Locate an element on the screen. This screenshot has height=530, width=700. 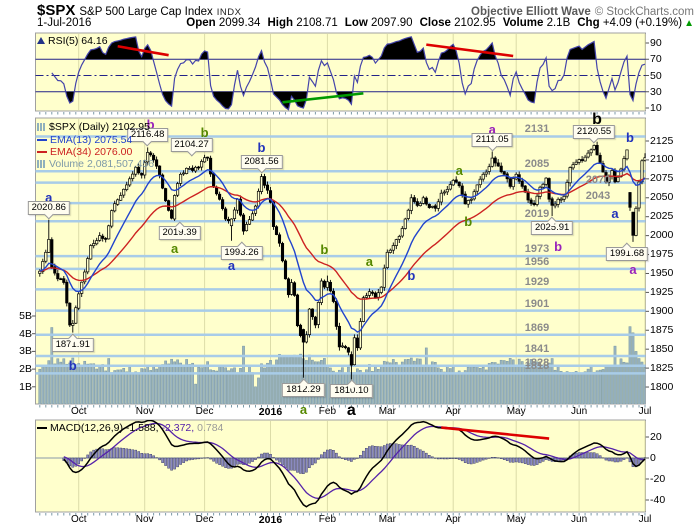
price-axis-label: 1900 is located at coordinates (662, 310).